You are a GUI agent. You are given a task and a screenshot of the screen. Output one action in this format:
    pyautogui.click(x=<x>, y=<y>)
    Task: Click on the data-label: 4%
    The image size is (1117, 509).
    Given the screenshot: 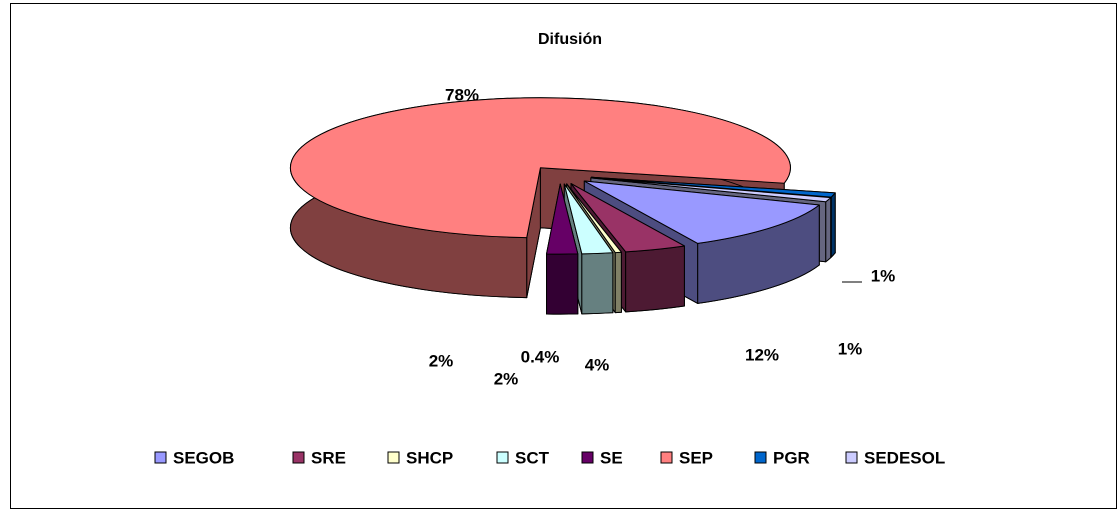 What is the action you would take?
    pyautogui.click(x=597, y=364)
    